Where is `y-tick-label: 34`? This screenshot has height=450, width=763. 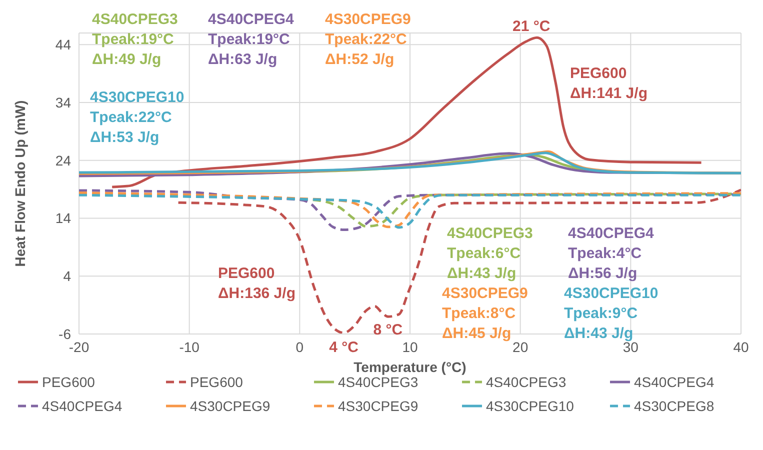 y-tick-label: 34 is located at coordinates (63, 102).